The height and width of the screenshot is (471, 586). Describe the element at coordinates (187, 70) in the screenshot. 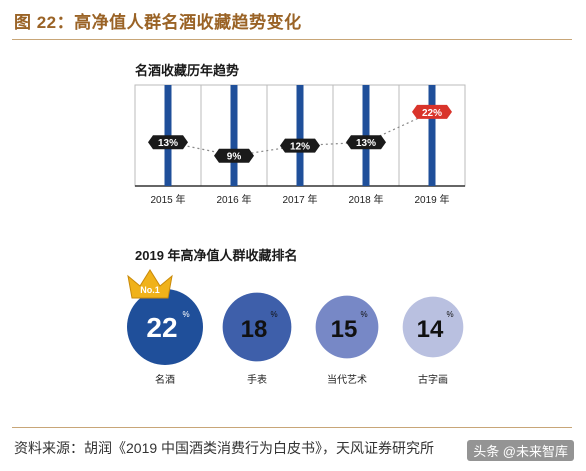

I see `trend-chart-title: 名酒收藏历年趋势` at that location.